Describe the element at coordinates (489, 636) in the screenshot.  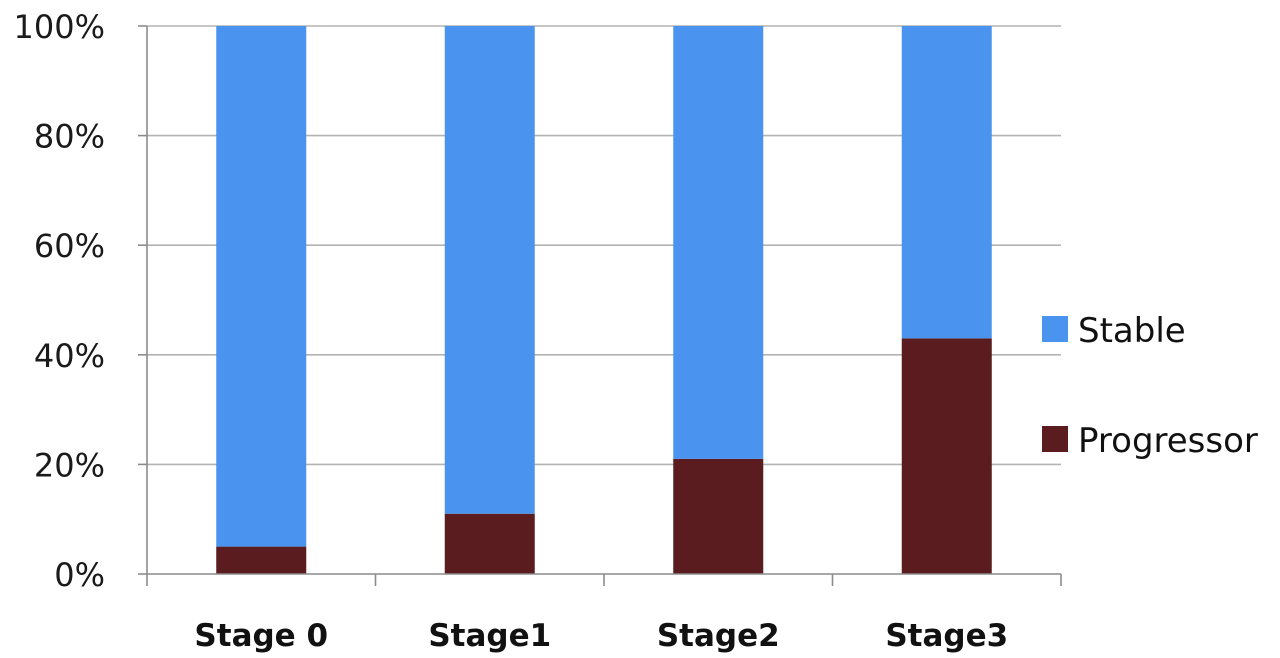
I see `x-tick-label: Stage1` at that location.